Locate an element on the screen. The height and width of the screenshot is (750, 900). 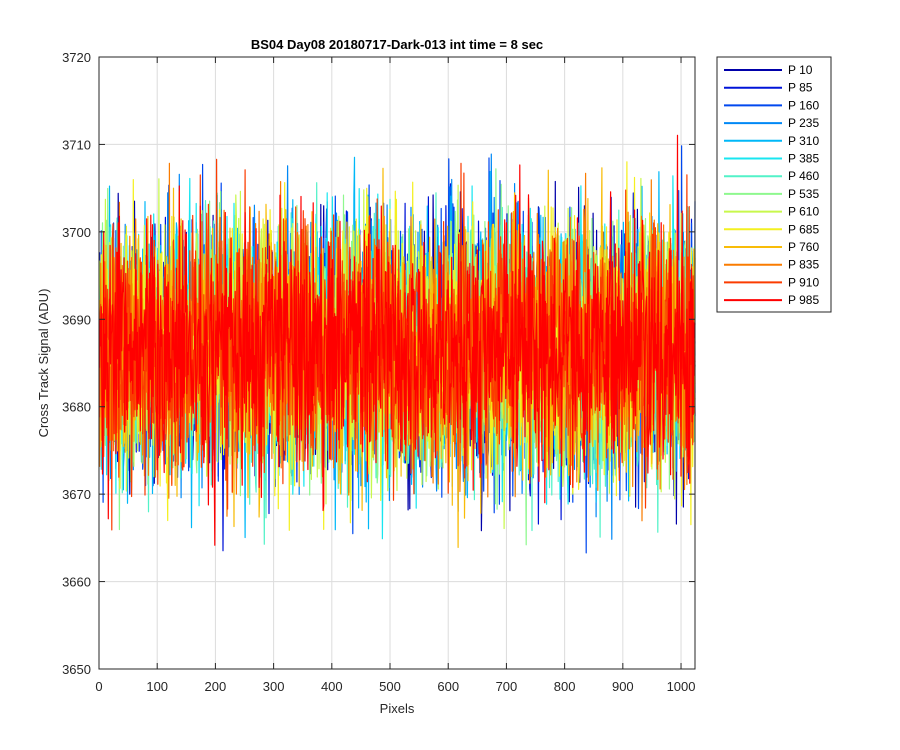
legend-label: P 535 is located at coordinates (803, 194).